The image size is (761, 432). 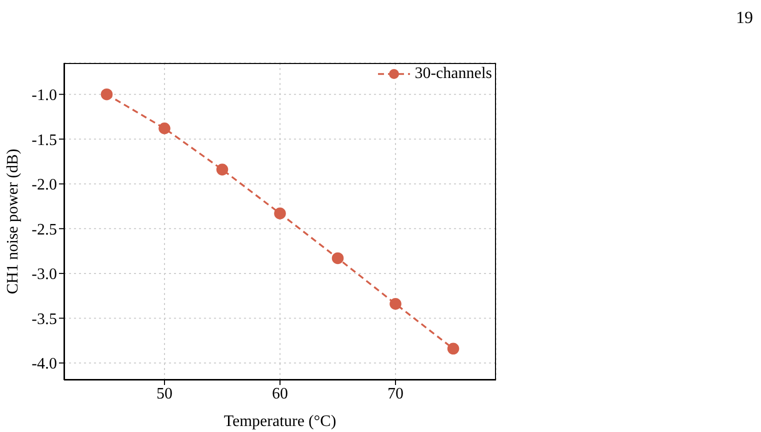 What do you see at coordinates (44, 185) in the screenshot?
I see `y-tick-label: -2.0` at bounding box center [44, 185].